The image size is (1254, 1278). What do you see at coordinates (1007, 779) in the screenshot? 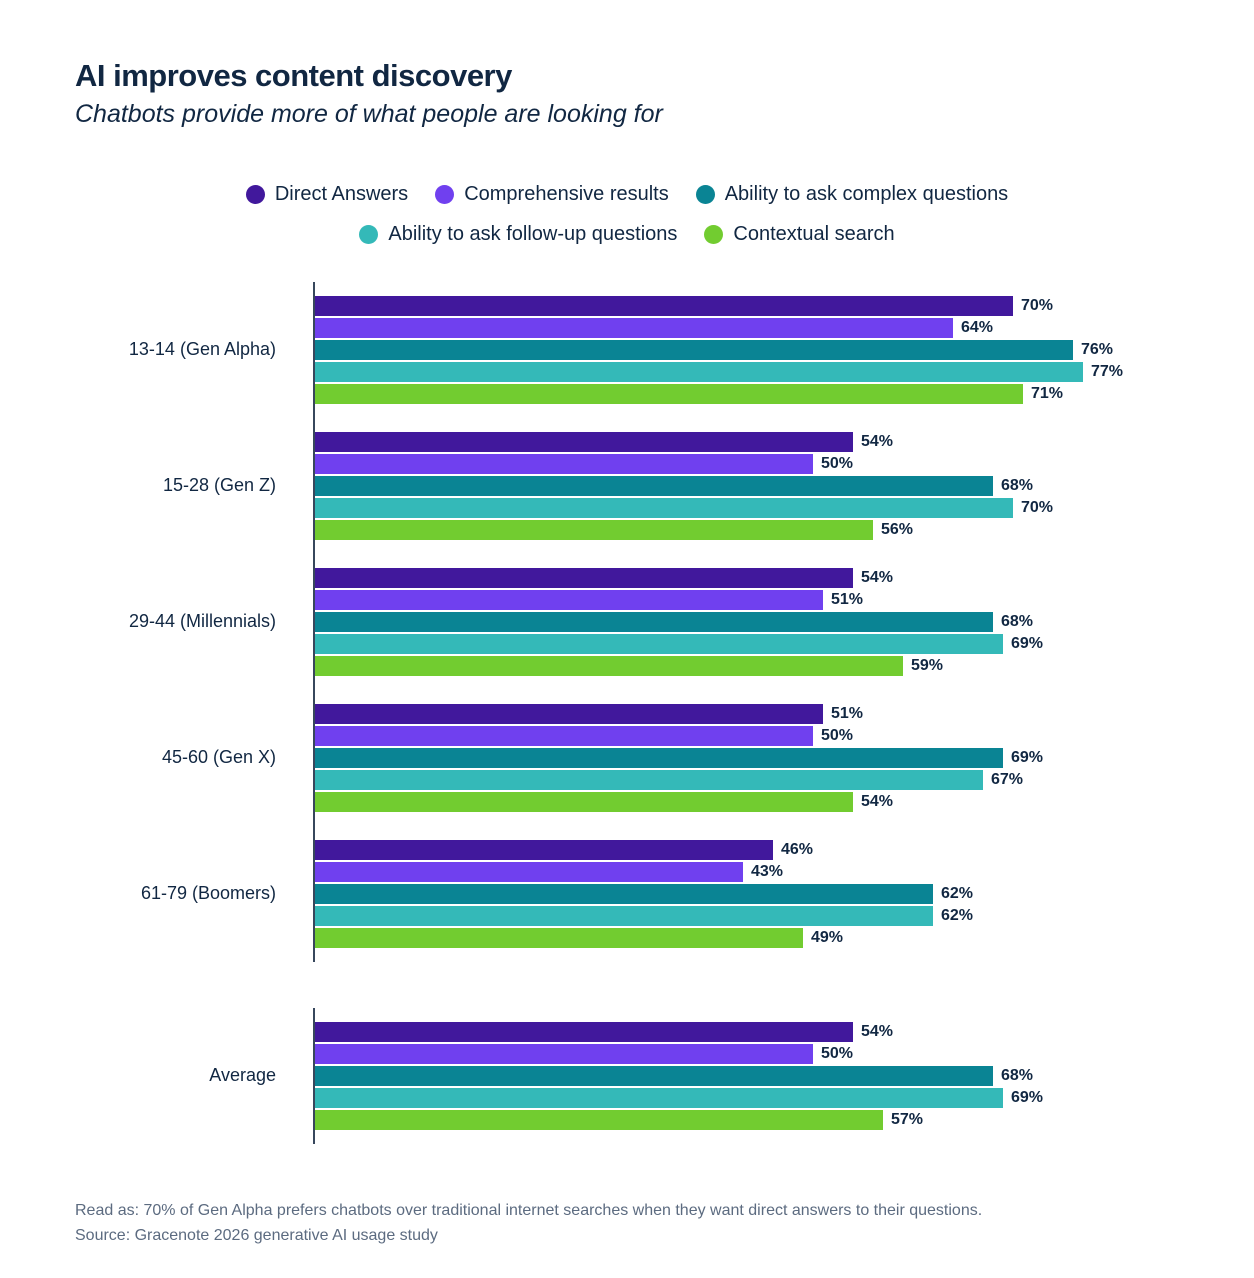
I see `bar-value-label: 67%` at bounding box center [1007, 779].